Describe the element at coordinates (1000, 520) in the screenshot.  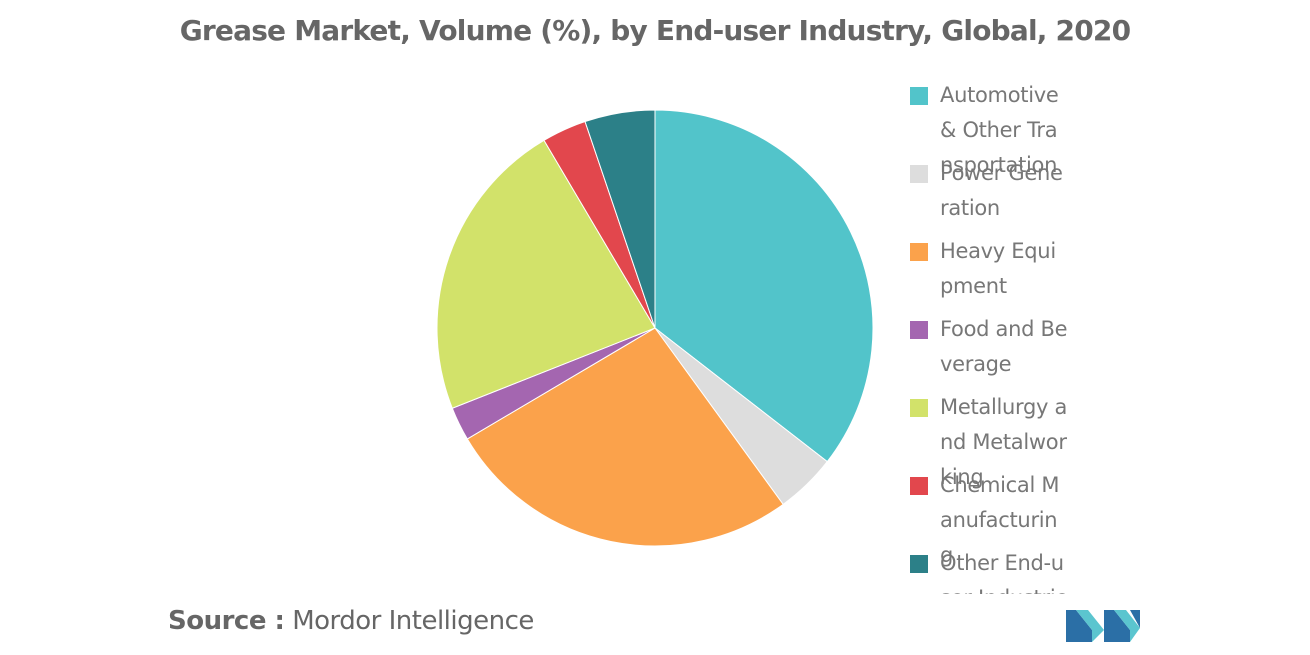
I see `legend-label: Chemical Manufacturing` at that location.